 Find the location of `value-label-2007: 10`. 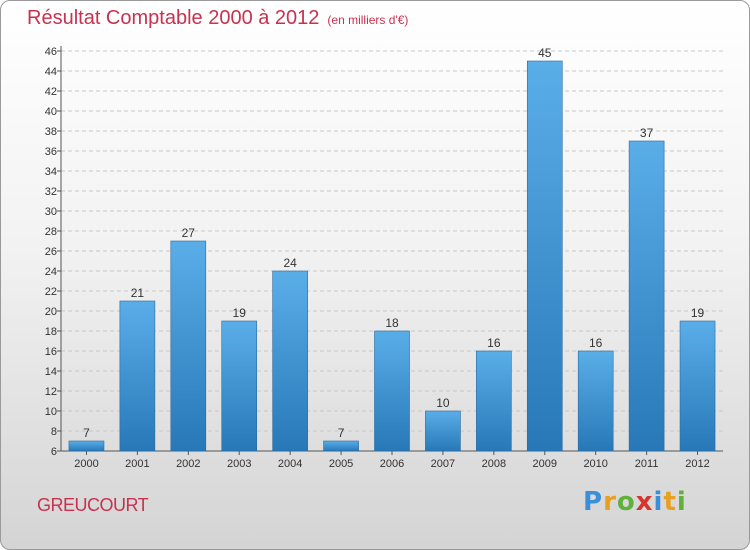

value-label-2007: 10 is located at coordinates (443, 403).